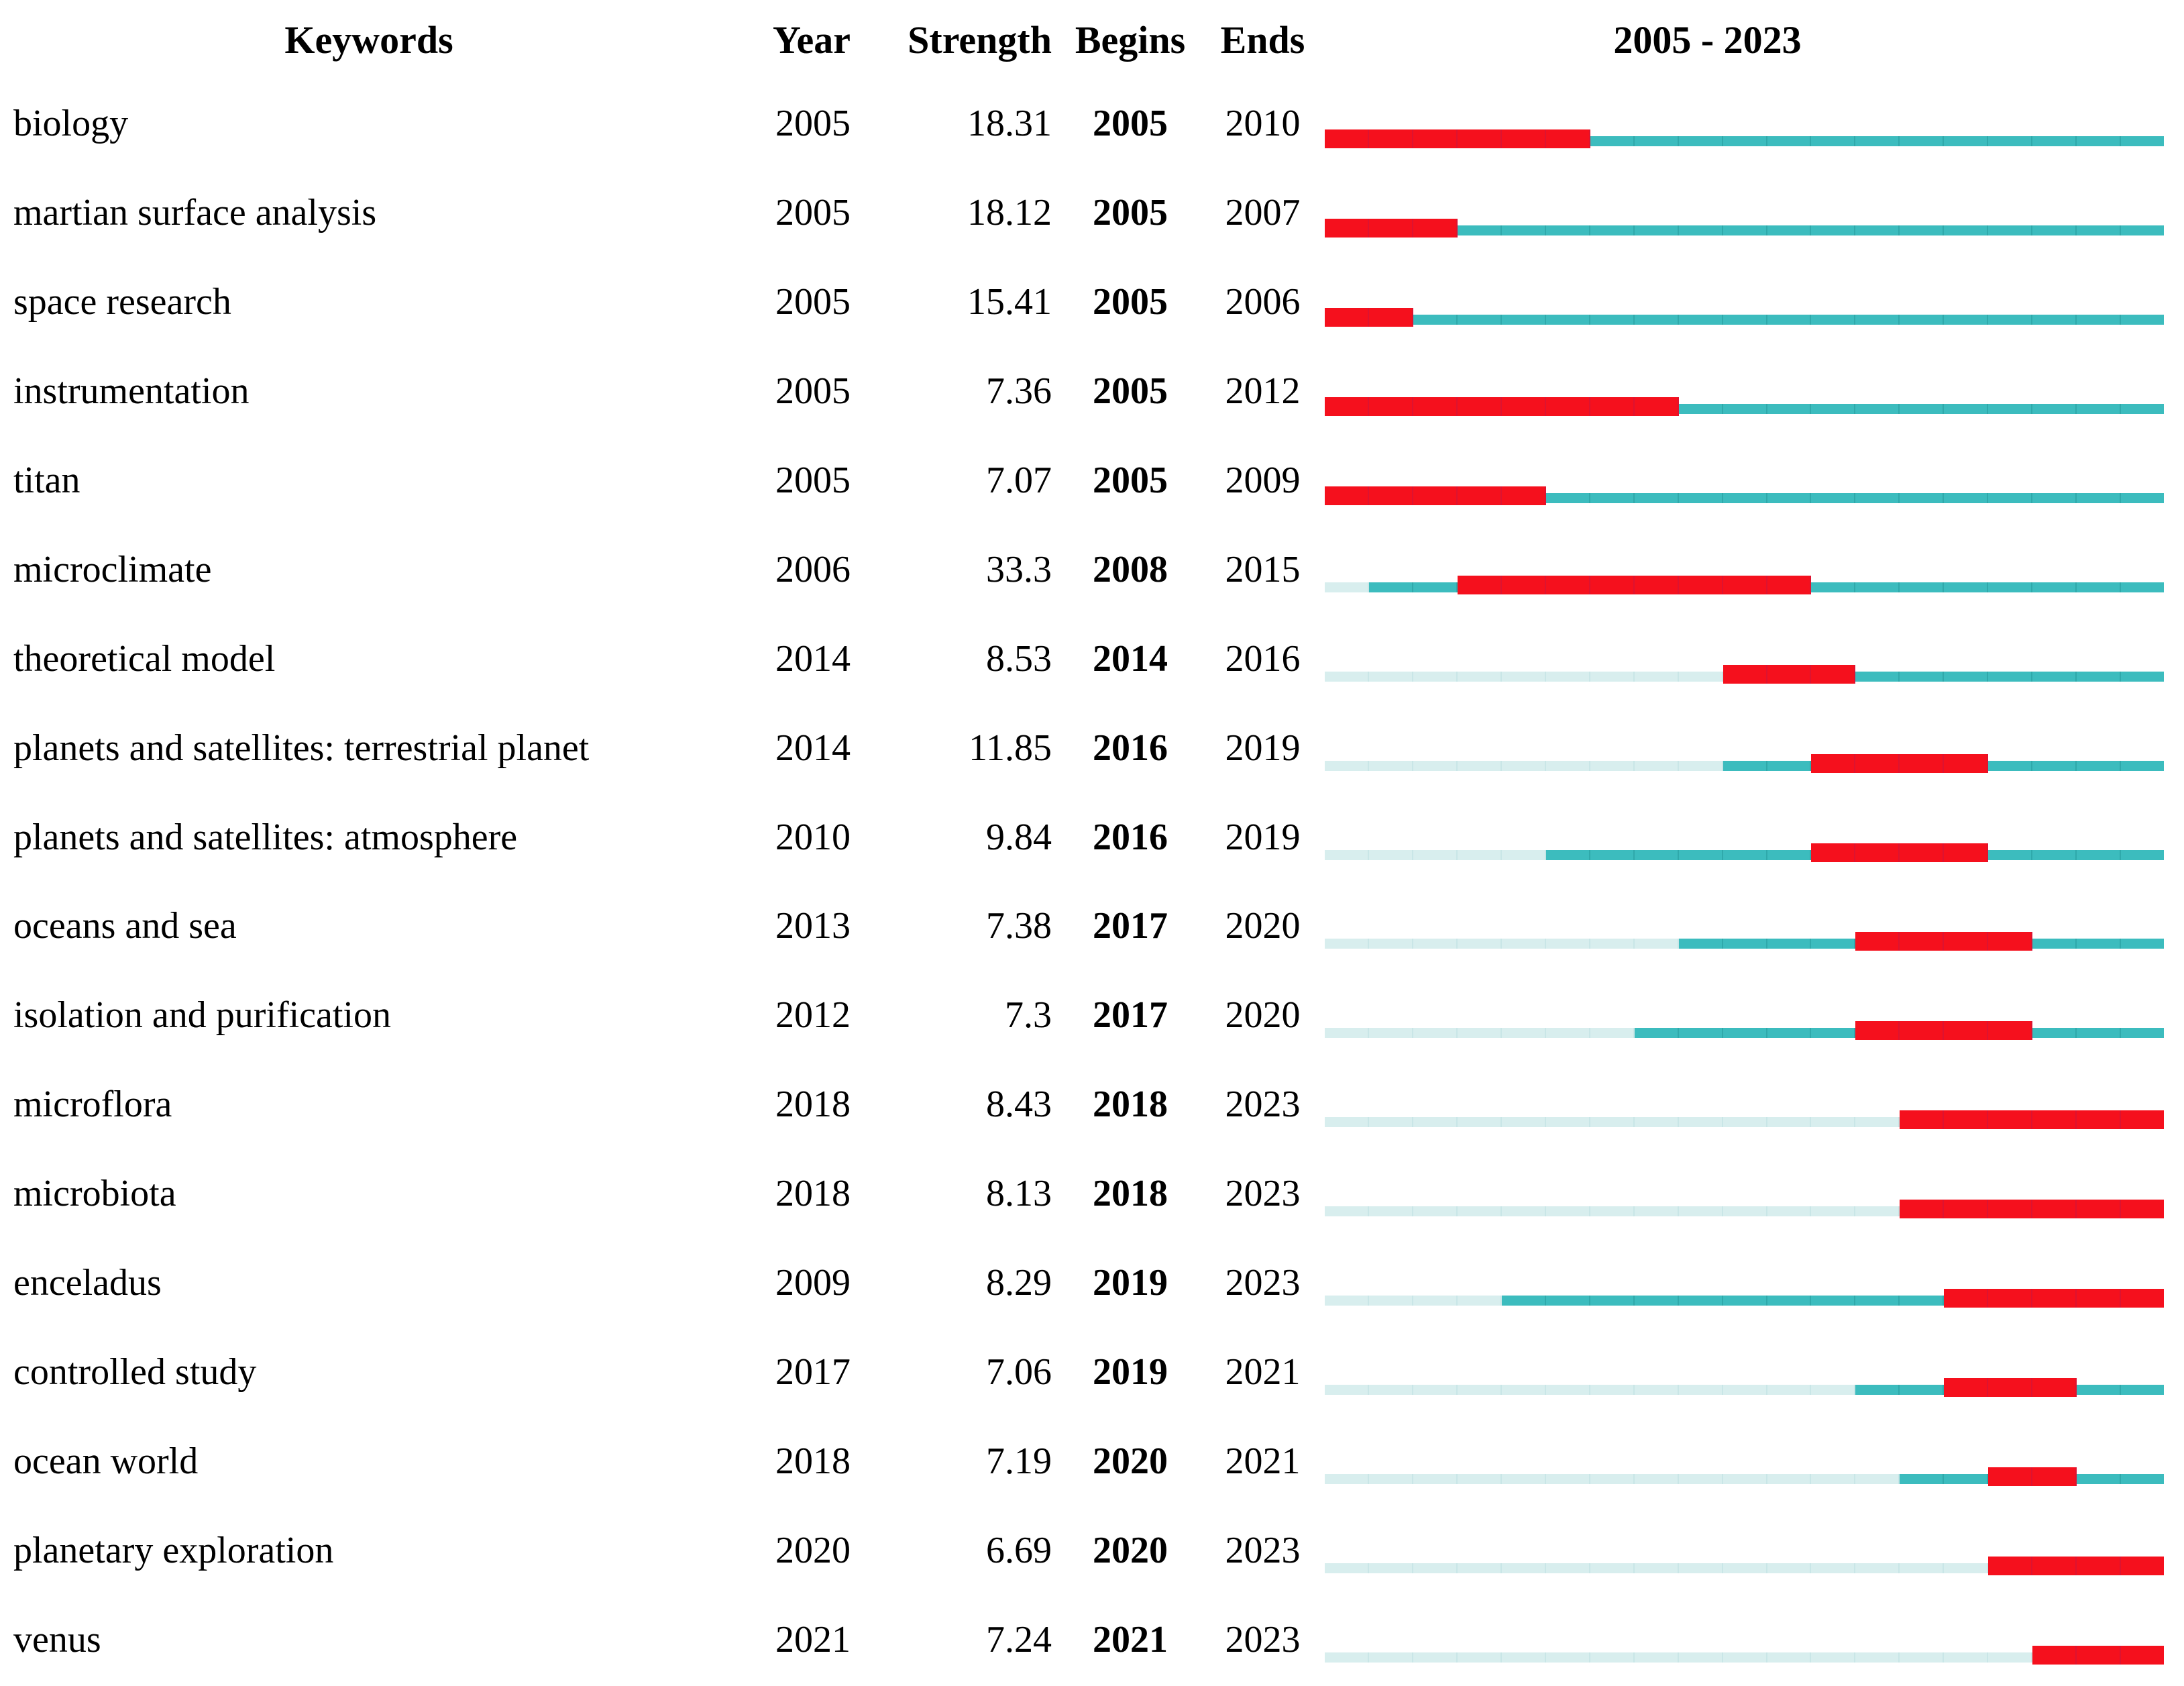 This screenshot has width=2184, height=1686. I want to click on year-cell: 2005, so click(813, 302).